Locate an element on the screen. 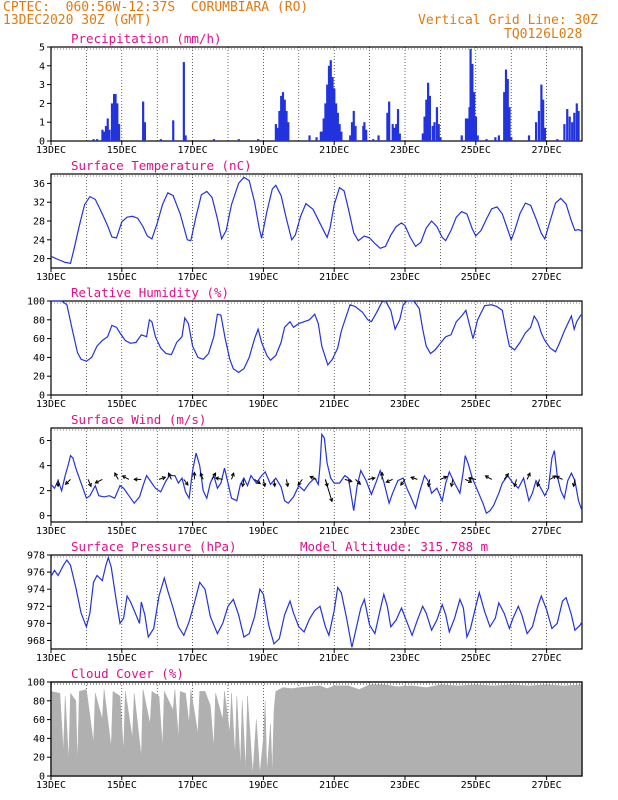 The image size is (618, 800). y-tick-label: 36 is located at coordinates (39, 184).